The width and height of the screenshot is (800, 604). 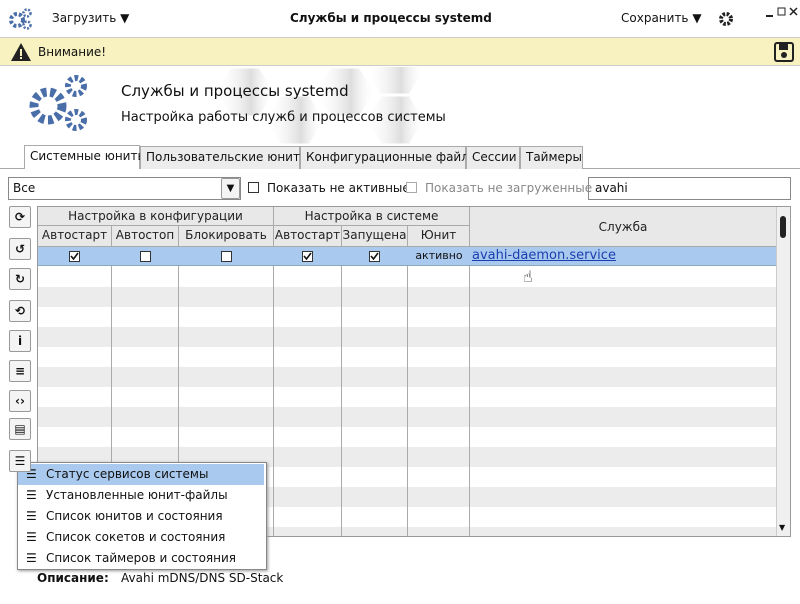 I want to click on select-arrow: ▼, so click(x=230, y=188).